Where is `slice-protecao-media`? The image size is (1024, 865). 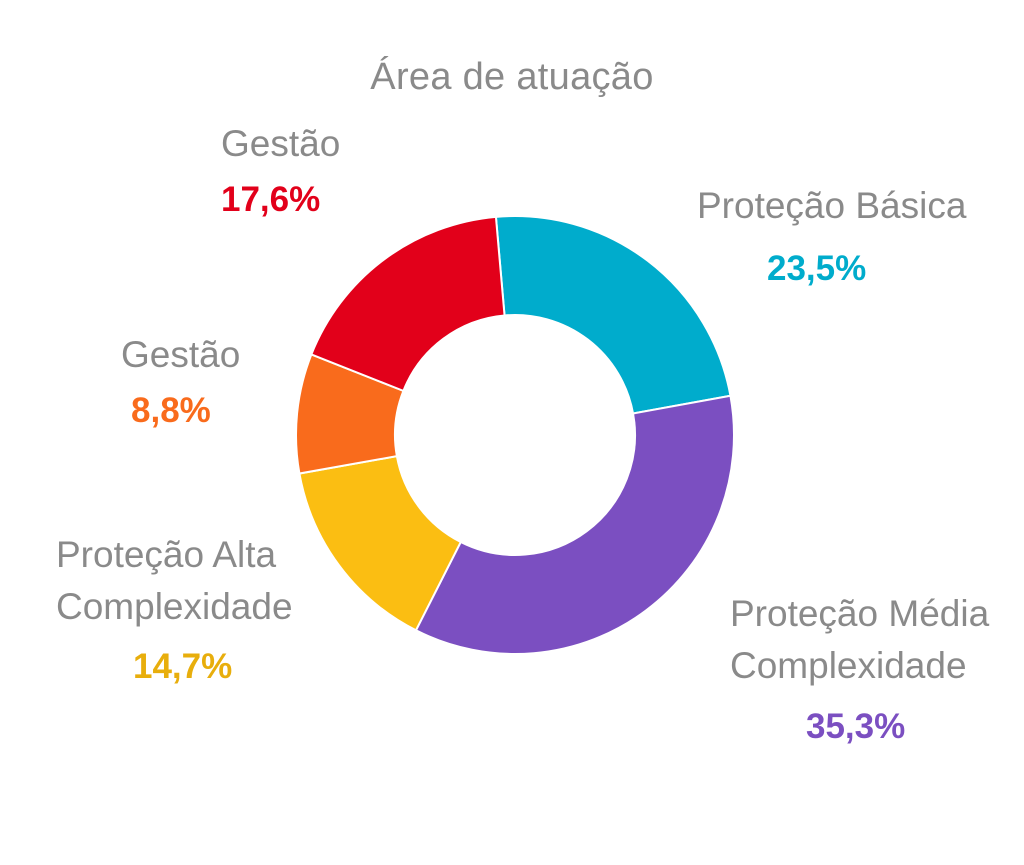 slice-protecao-media is located at coordinates (574, 524).